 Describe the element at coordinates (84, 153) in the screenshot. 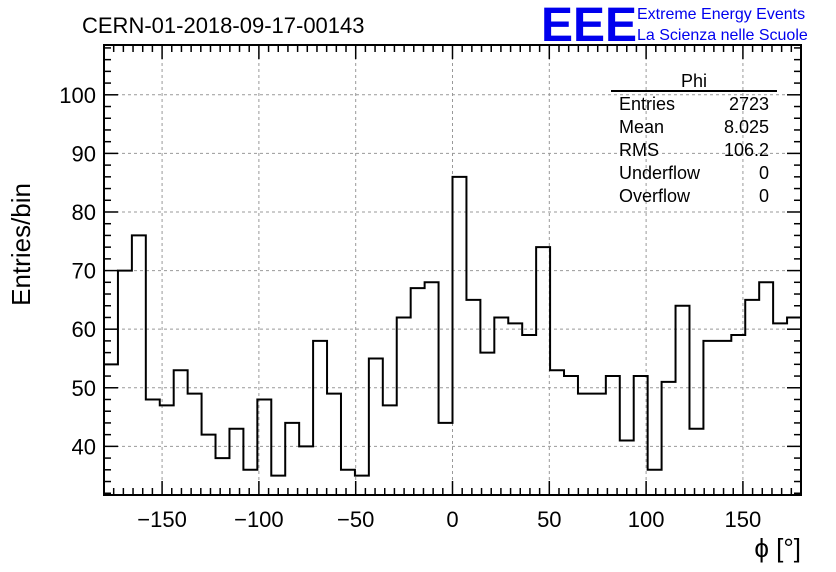

I see `y-tick-label: 90` at that location.